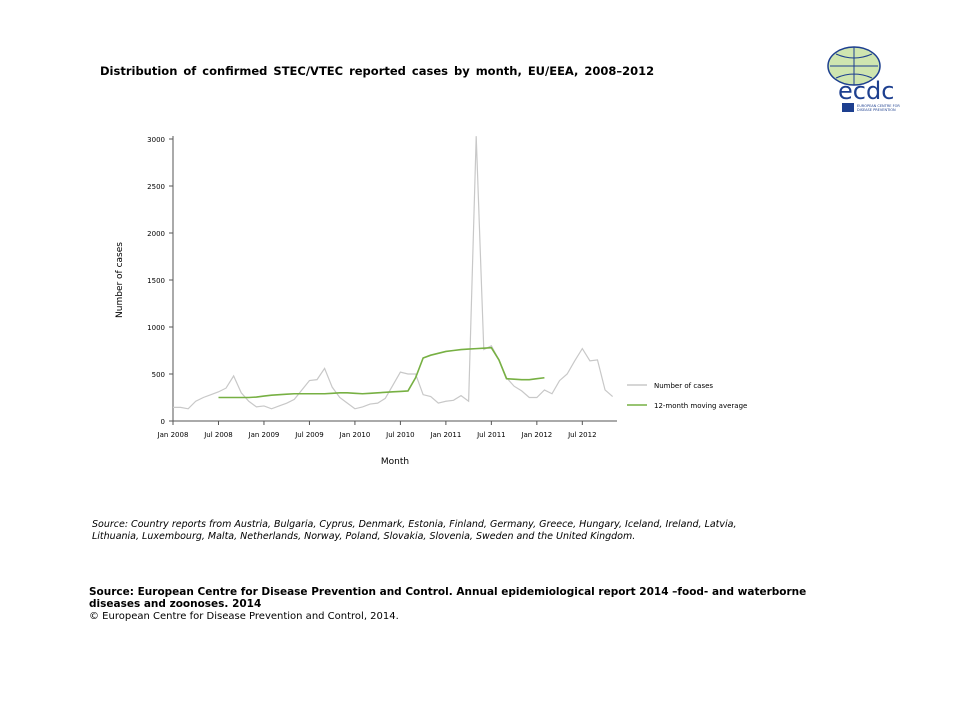 Image resolution: width=960 pixels, height=720 pixels. I want to click on svg-text: EUROPEAN CENTRE FOR, so click(878, 106).